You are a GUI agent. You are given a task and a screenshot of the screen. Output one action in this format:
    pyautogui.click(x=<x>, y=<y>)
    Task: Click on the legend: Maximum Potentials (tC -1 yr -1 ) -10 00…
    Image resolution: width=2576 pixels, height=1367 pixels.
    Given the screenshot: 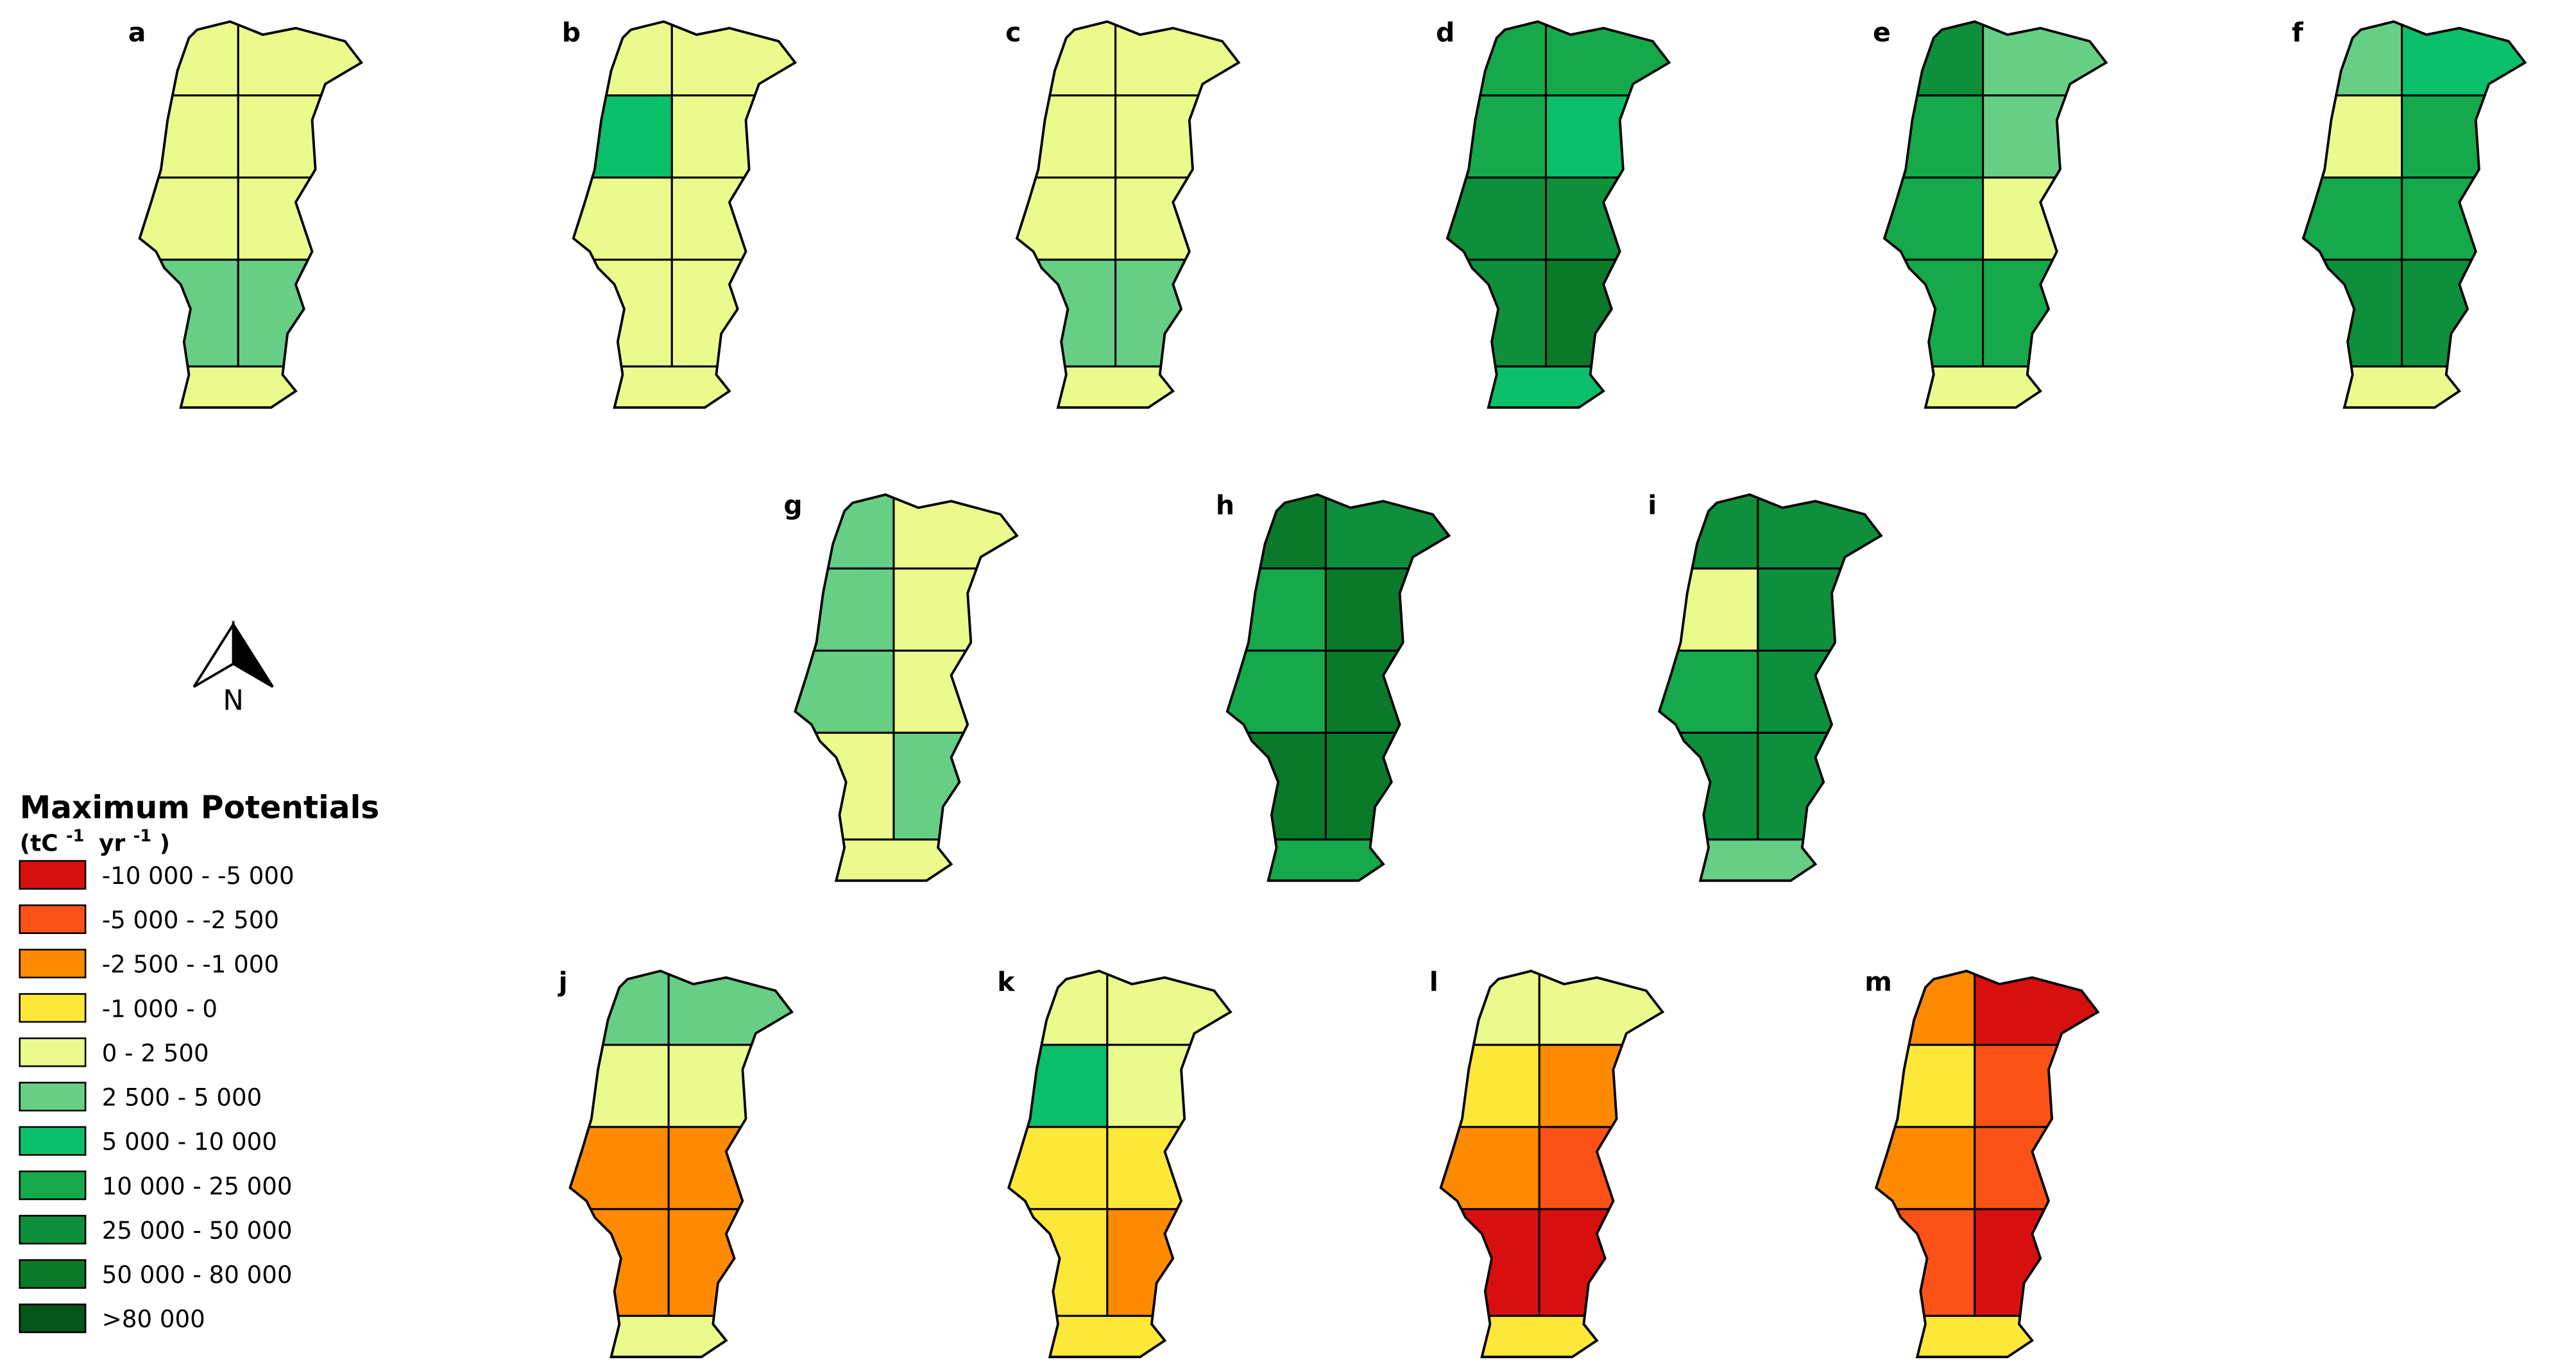 What is the action you would take?
    pyautogui.click(x=199, y=1062)
    